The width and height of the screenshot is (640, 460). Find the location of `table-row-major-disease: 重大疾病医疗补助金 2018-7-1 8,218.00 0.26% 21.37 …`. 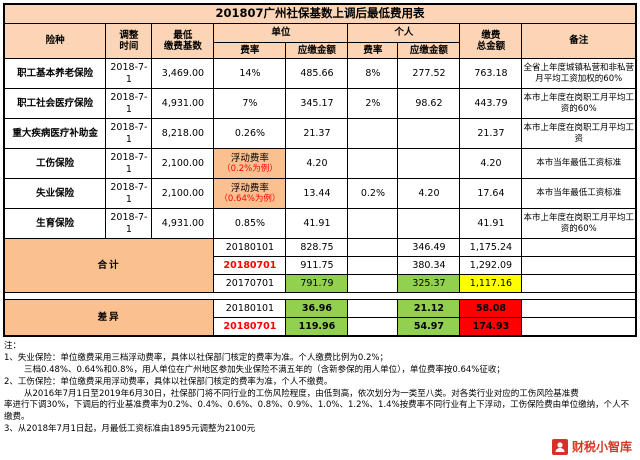

table-row-major-disease: 重大疾病医疗补助金 2018-7-1 8,218.00 0.26% 21.37 … is located at coordinates (320, 133).